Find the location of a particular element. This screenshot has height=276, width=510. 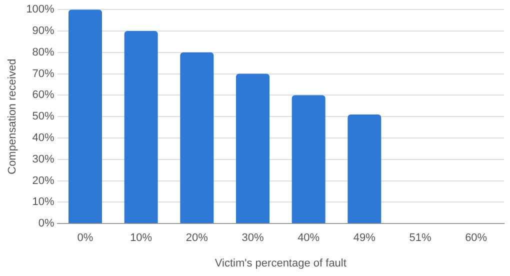

y-tick-label: 30% is located at coordinates (43, 159).